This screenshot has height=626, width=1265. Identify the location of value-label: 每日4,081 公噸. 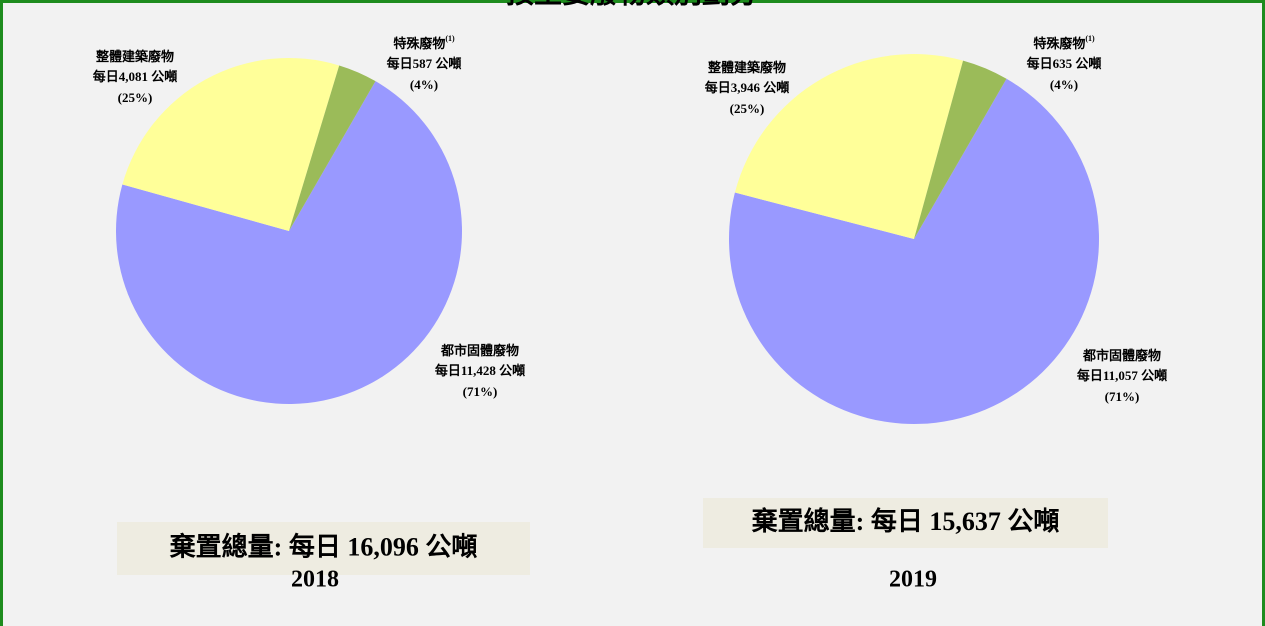
(135, 76).